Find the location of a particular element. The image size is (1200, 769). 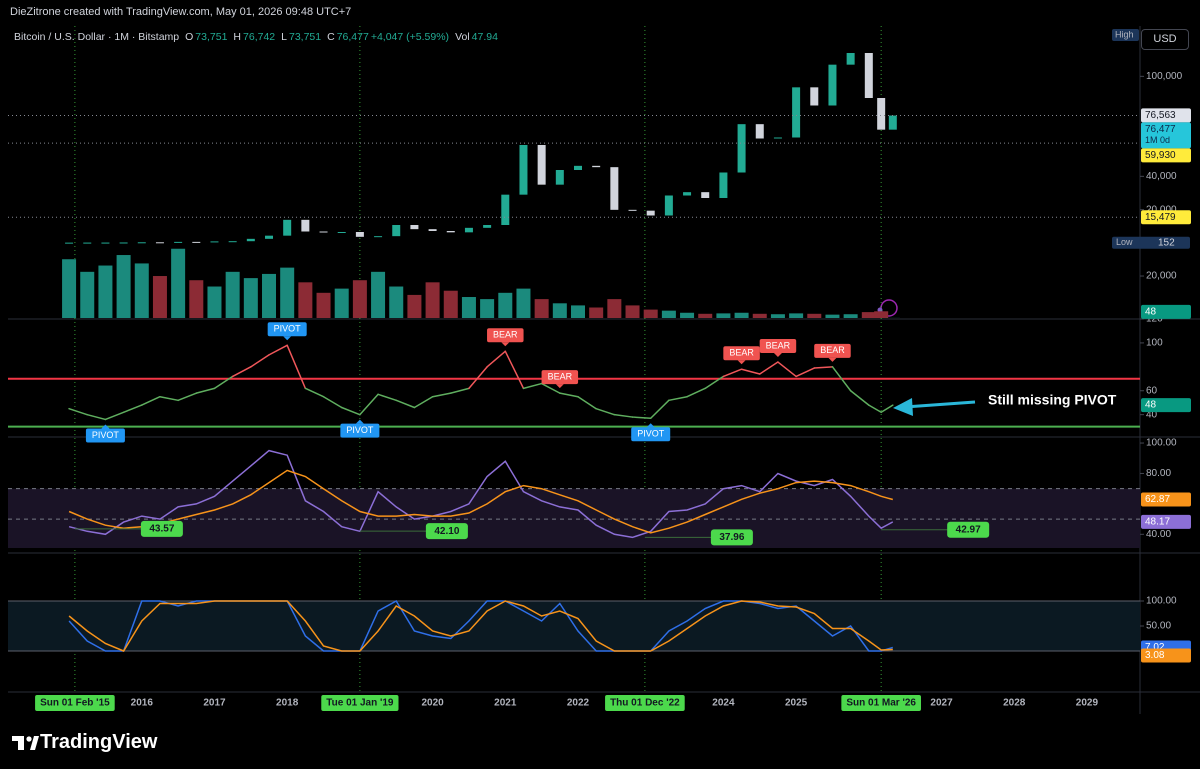

x-tick-label: Tue 01 Jan '19 is located at coordinates (360, 703).